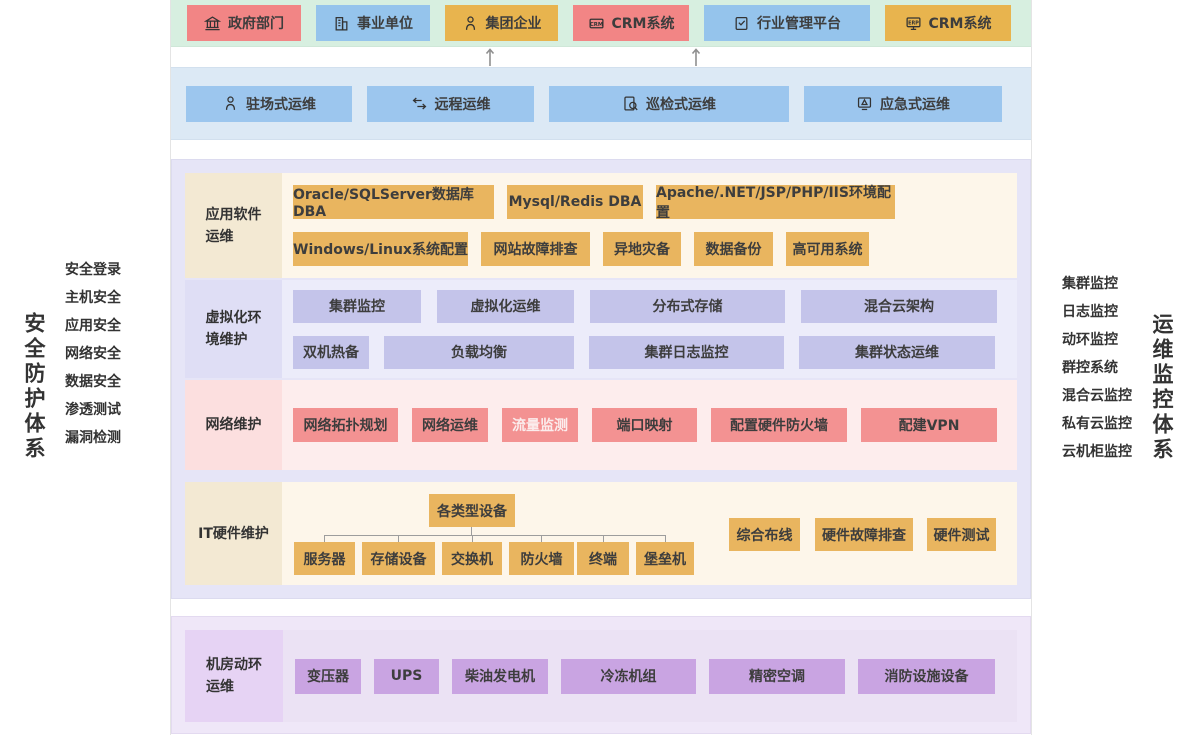 This screenshot has width=1200, height=735. I want to click on customer-government-button: 政府部门, so click(244, 23).